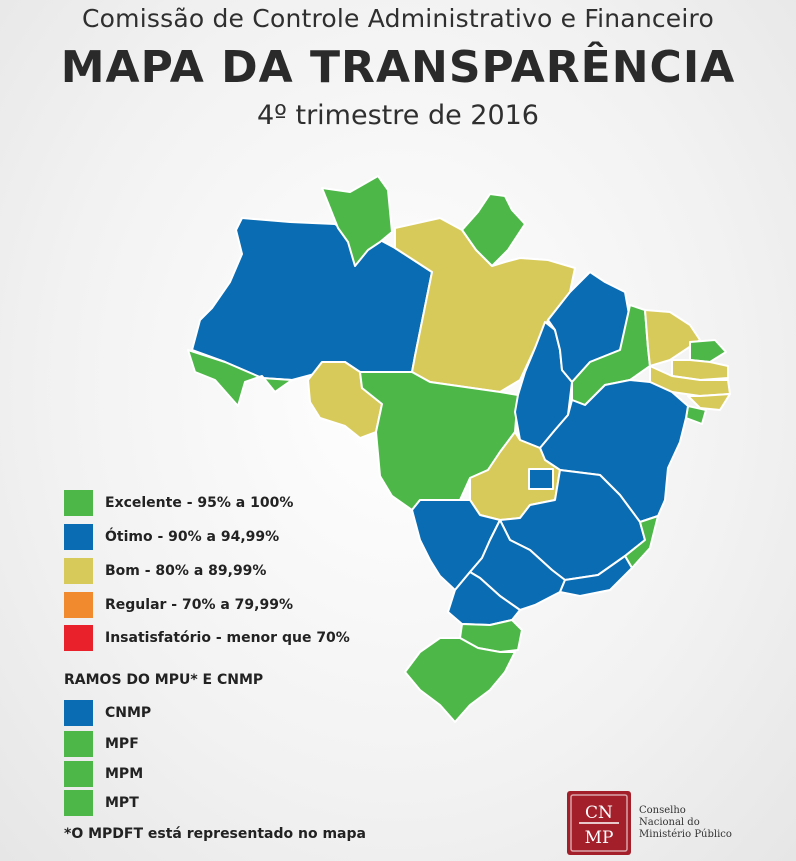 The width and height of the screenshot is (796, 861). Describe the element at coordinates (101, 744) in the screenshot. I see `ramos-item-mpf: MPF` at that location.